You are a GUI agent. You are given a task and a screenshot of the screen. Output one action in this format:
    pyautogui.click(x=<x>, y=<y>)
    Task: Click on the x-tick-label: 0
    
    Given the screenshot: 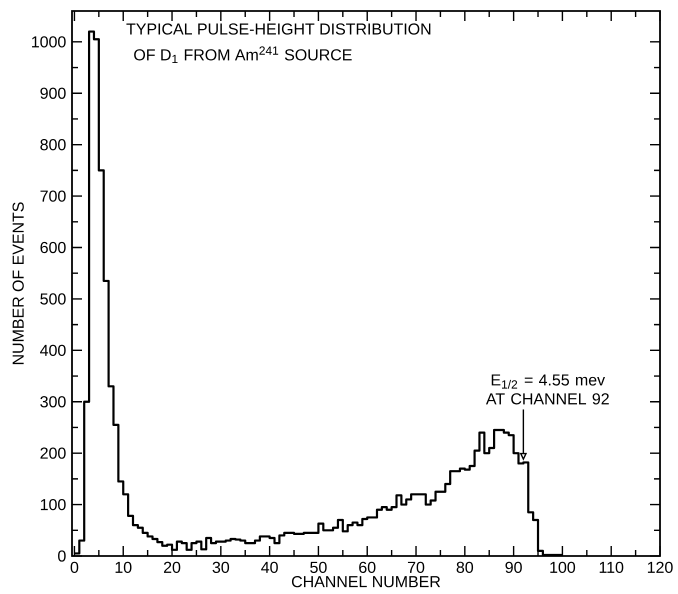 What is the action you would take?
    pyautogui.click(x=74, y=567)
    